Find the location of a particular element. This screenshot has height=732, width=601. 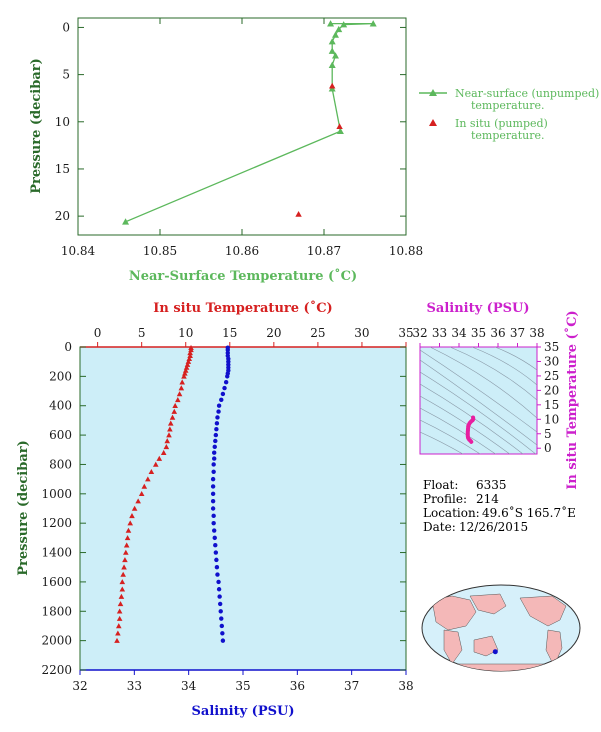

near-surface-x-tick-label: 10.87 is located at coordinates (324, 251).